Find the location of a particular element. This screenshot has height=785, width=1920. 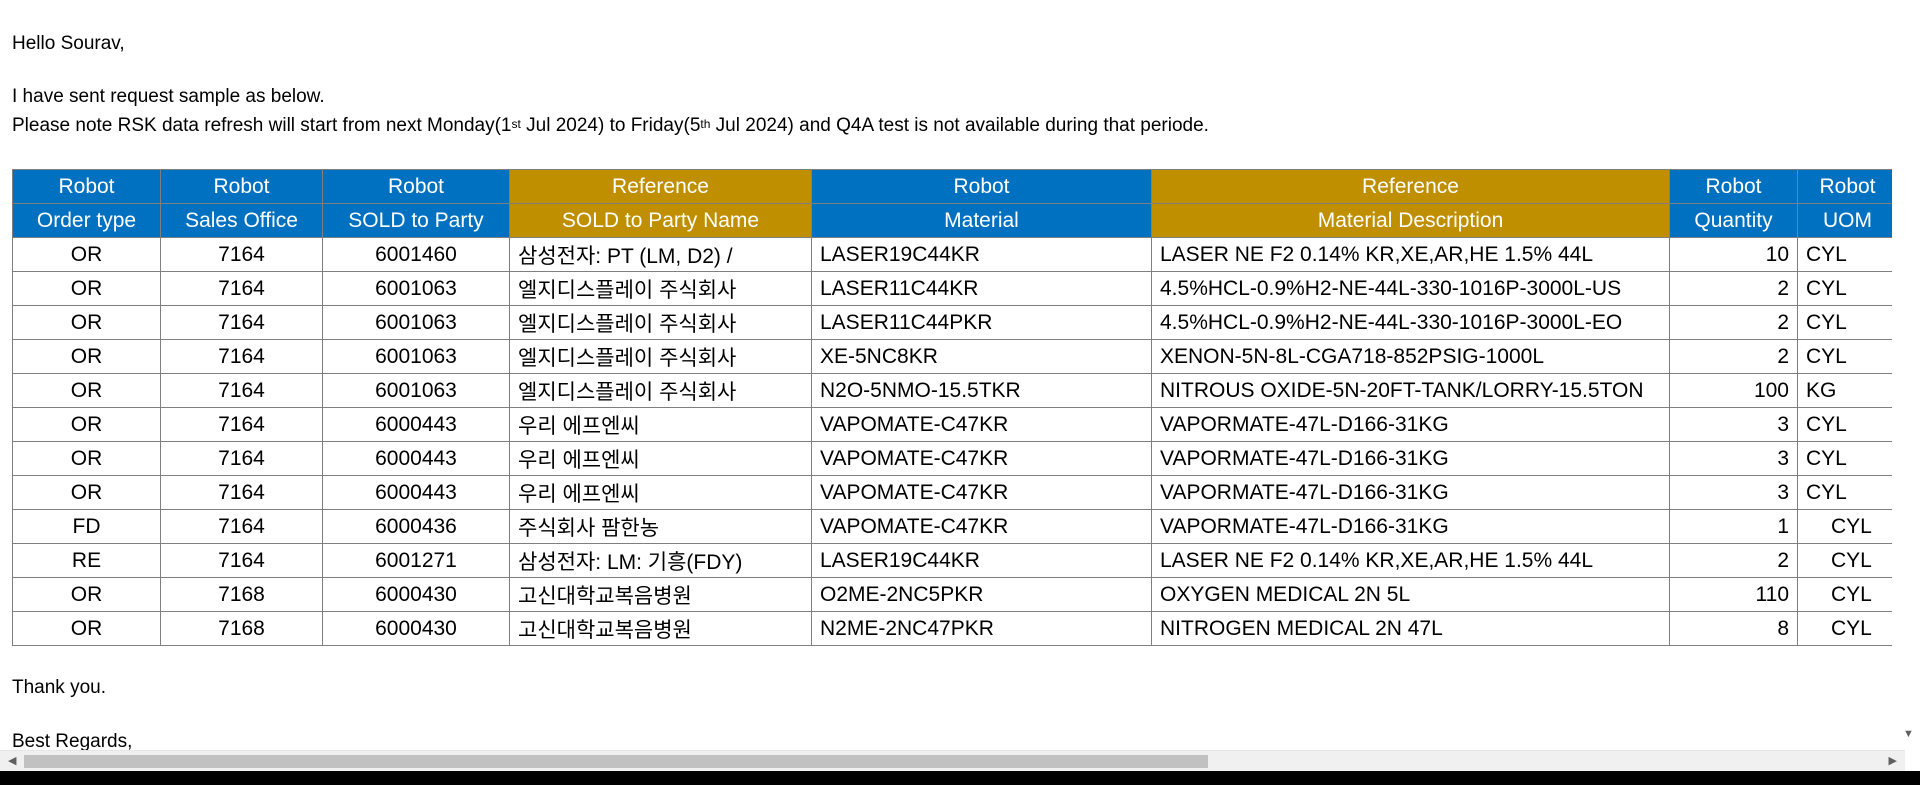

horizontal-scrollbar: ◀ ▶ is located at coordinates (952, 761).